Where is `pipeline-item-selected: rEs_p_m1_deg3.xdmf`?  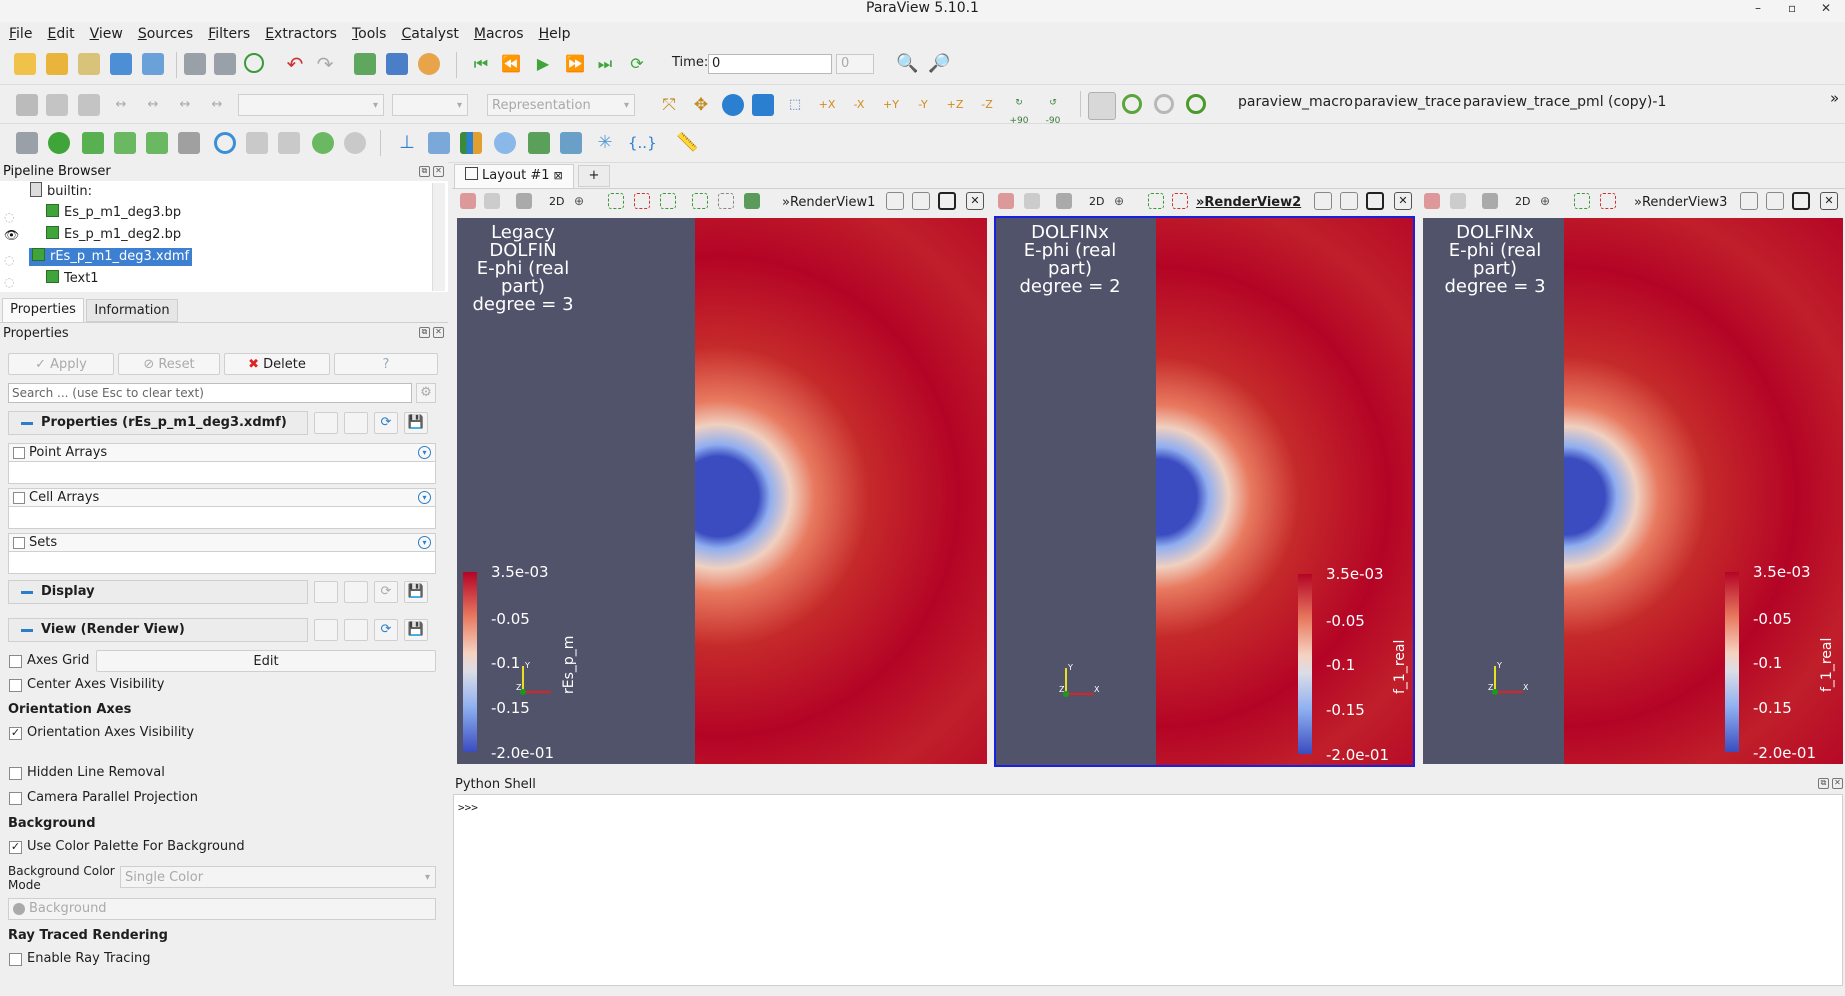
pipeline-item-selected: rEs_p_m1_deg3.xdmf is located at coordinates (111, 257).